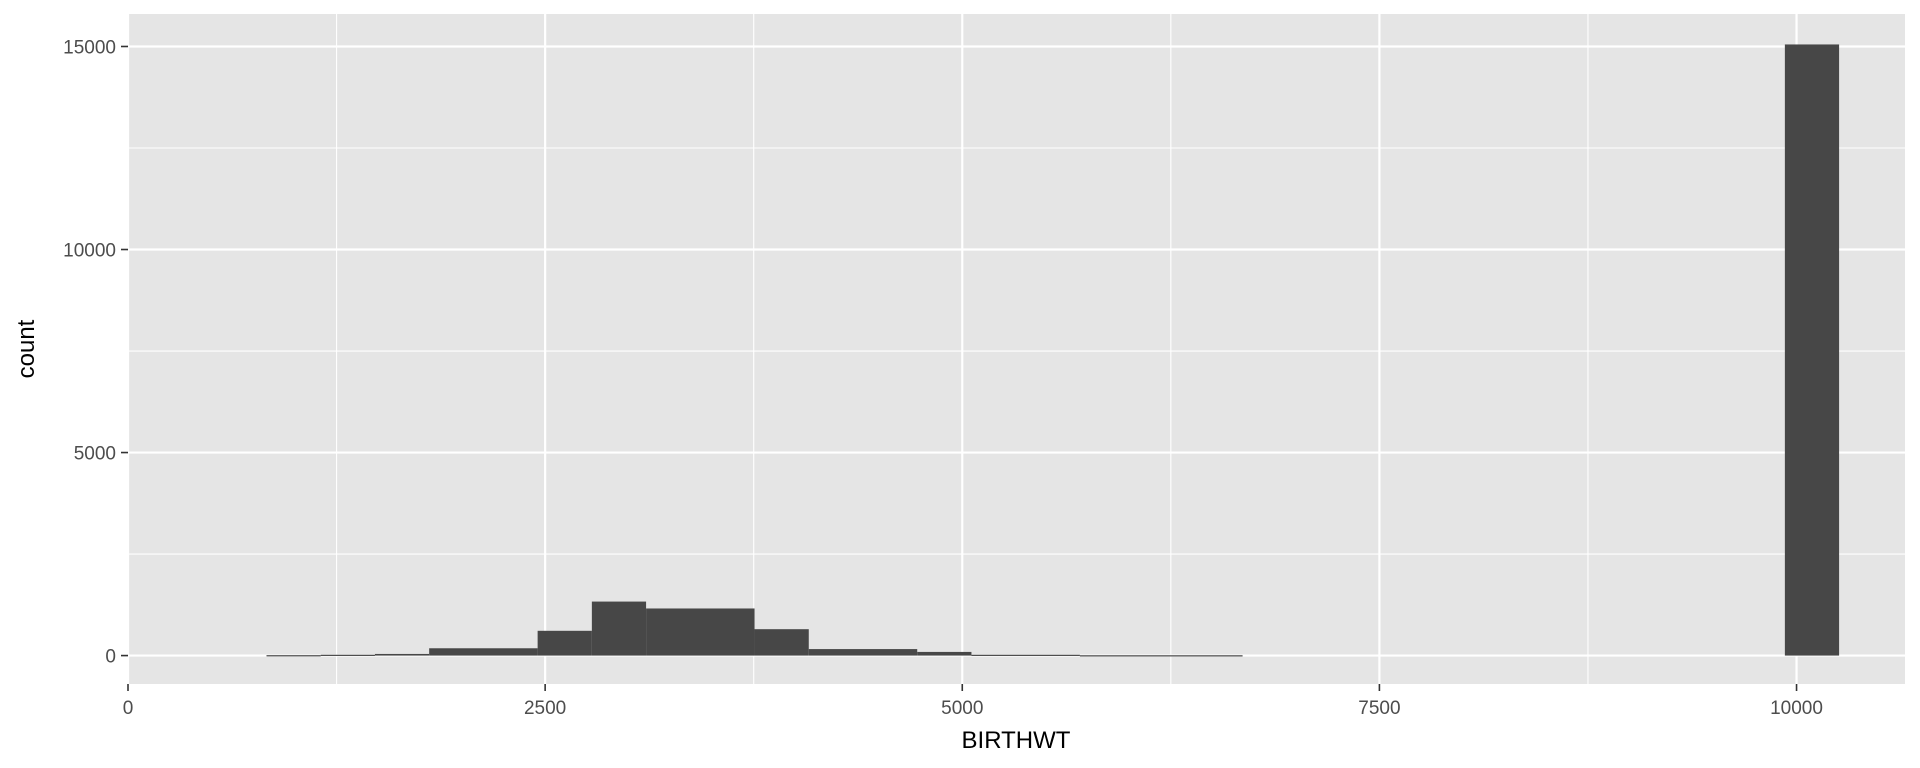 Image resolution: width=1920 pixels, height=768 pixels. Describe the element at coordinates (89, 251) in the screenshot. I see `y-tick-label-2: 10000` at that location.